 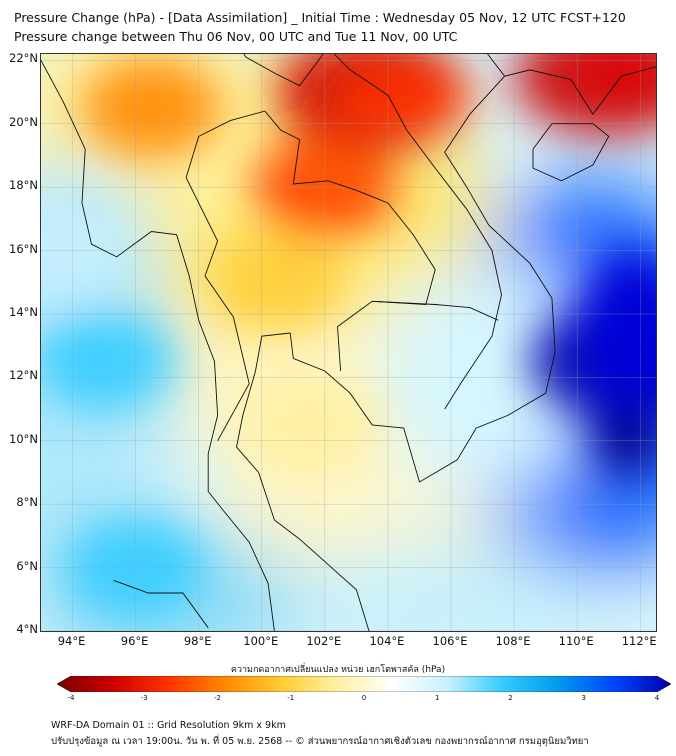 I want to click on coastline-sumatra, so click(x=161, y=604).